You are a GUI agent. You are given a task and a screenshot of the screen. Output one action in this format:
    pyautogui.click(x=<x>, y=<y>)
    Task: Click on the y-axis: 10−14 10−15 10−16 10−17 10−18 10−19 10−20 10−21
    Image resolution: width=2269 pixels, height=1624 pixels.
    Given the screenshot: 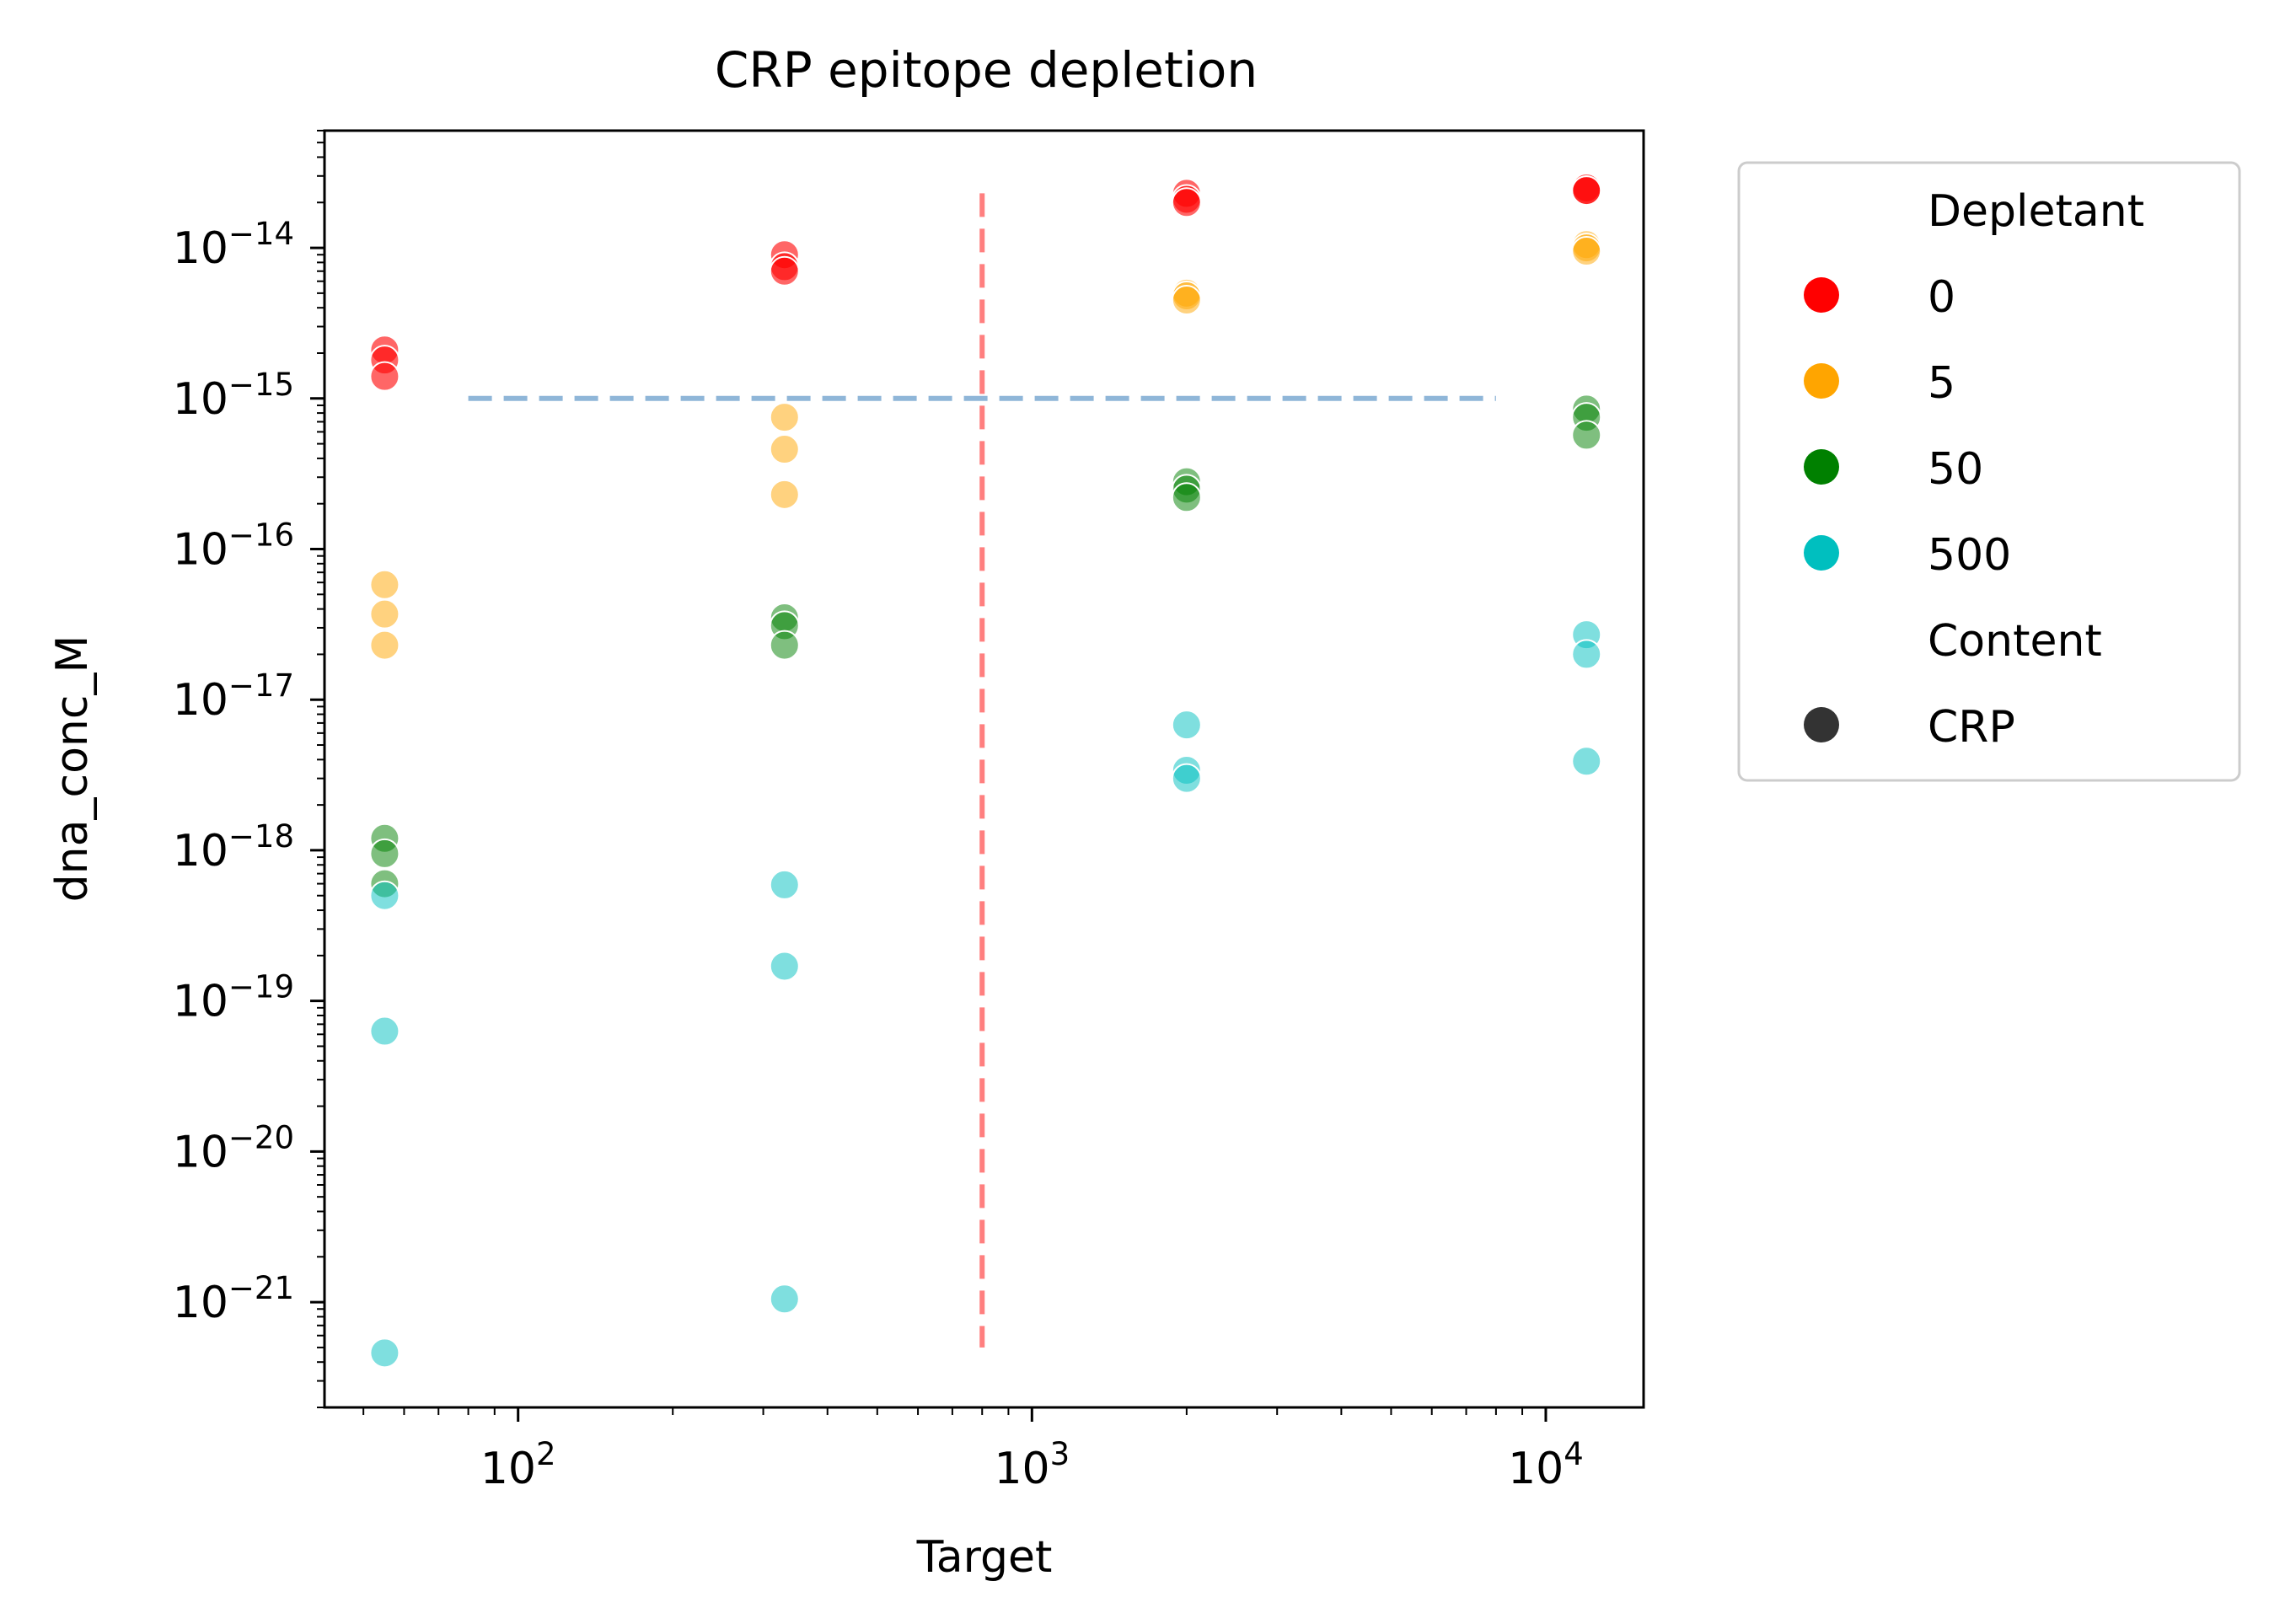 What is the action you would take?
    pyautogui.click(x=249, y=769)
    